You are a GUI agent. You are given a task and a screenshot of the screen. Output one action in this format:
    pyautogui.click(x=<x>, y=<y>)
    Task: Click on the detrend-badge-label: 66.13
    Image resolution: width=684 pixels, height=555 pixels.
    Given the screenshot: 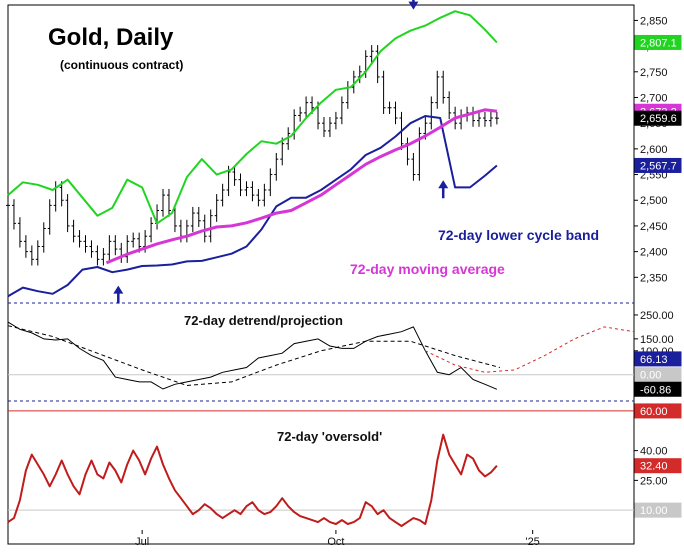 What is the action you would take?
    pyautogui.click(x=654, y=360)
    